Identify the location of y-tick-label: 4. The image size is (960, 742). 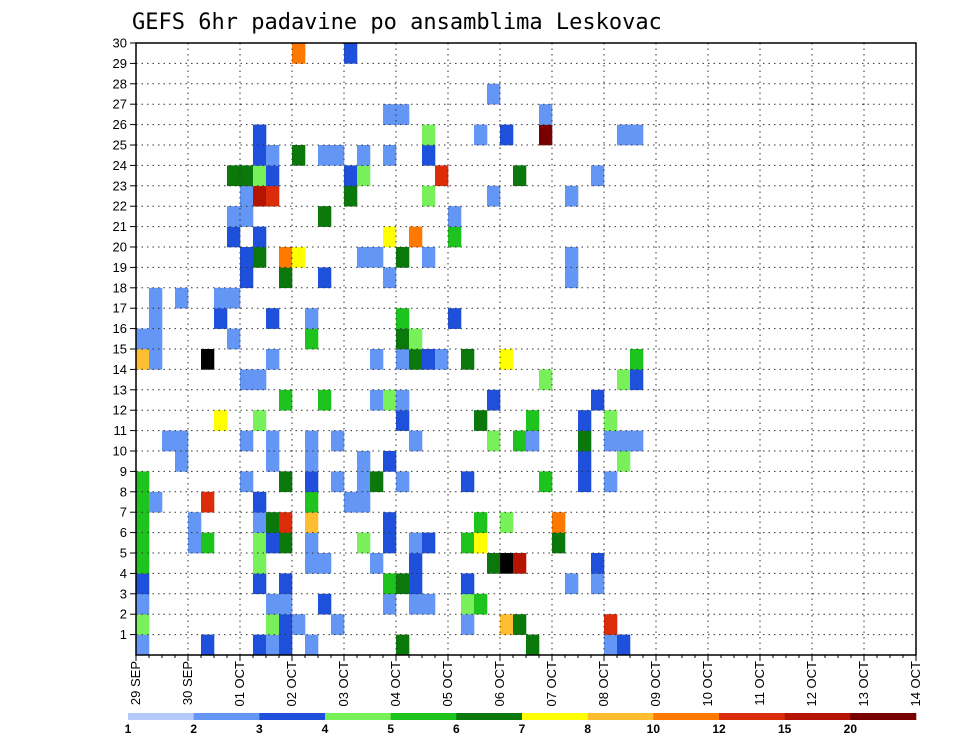
(123, 573).